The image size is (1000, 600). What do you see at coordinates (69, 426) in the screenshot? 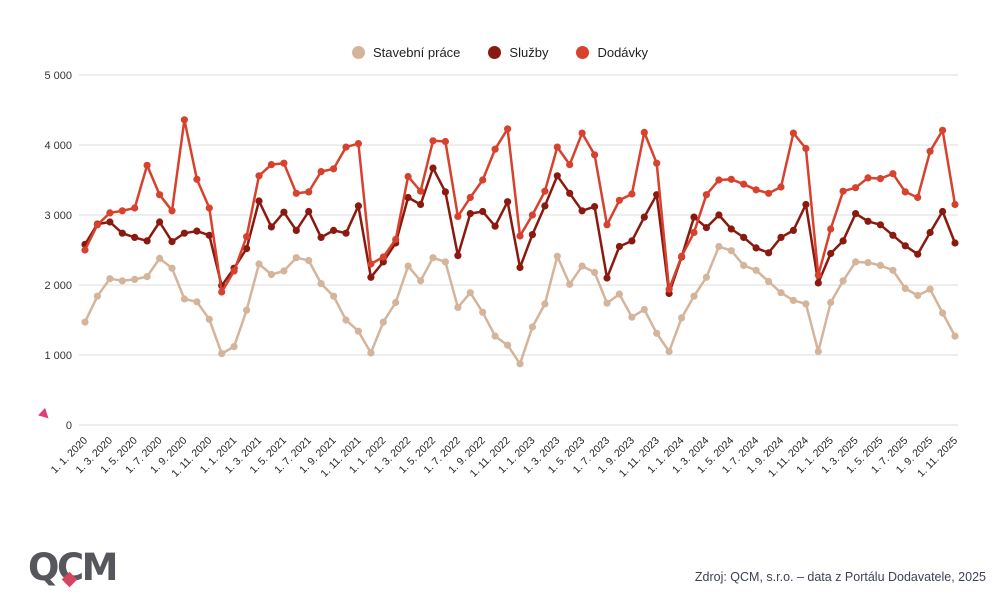
I see `y-axis-tick-label: 0` at bounding box center [69, 426].